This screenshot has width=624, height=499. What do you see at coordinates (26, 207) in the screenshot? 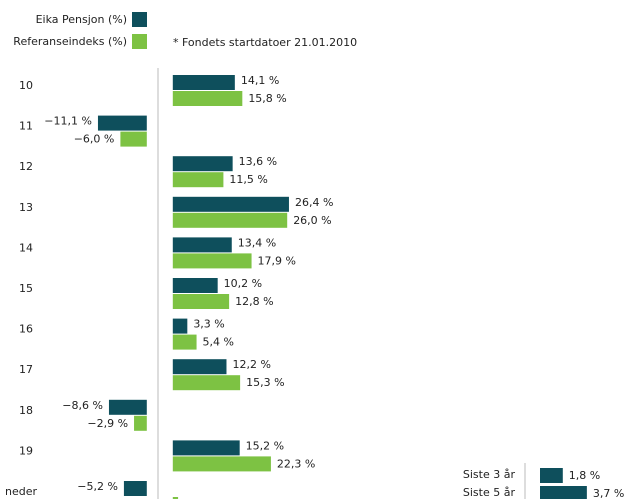
I see `category-label: 13` at bounding box center [26, 207].